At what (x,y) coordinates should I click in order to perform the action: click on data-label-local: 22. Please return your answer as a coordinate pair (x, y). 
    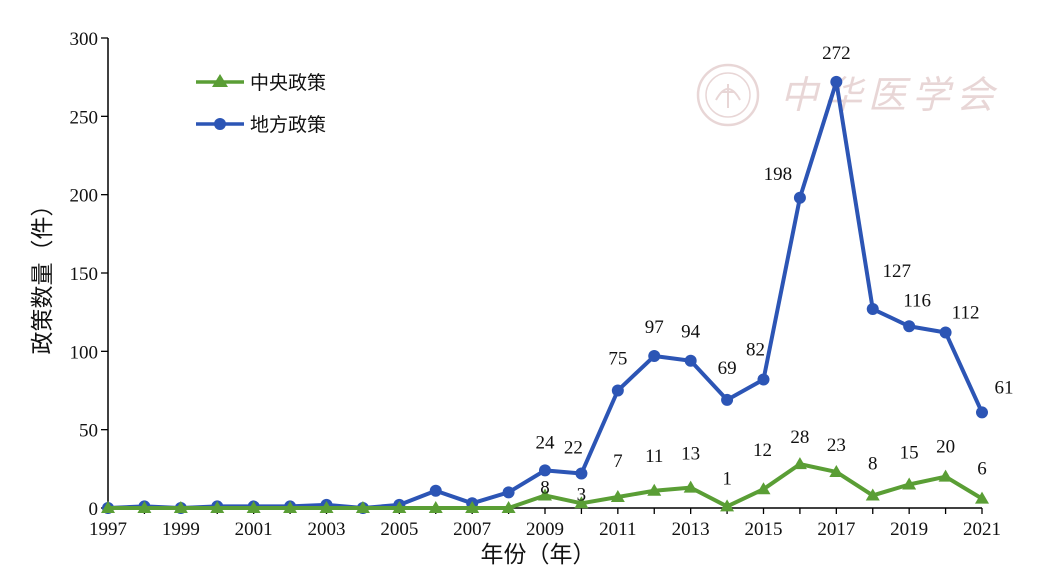
    Looking at the image, I should click on (573, 448).